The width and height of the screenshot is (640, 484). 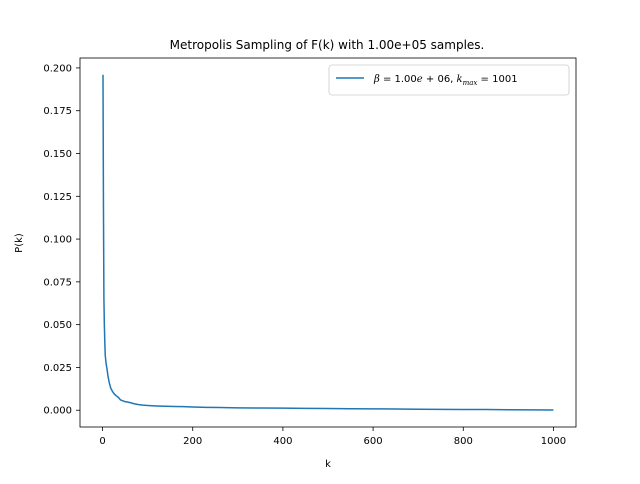 What do you see at coordinates (57, 68) in the screenshot?
I see `y-tick-label: 0.200` at bounding box center [57, 68].